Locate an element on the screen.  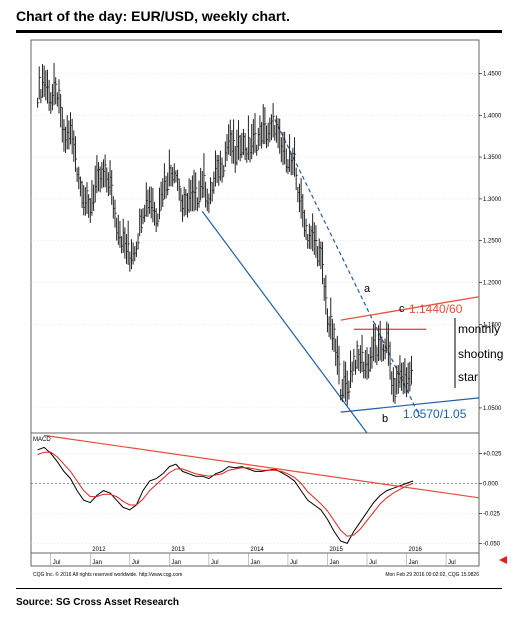
top-rule is located at coordinates (259, 31).